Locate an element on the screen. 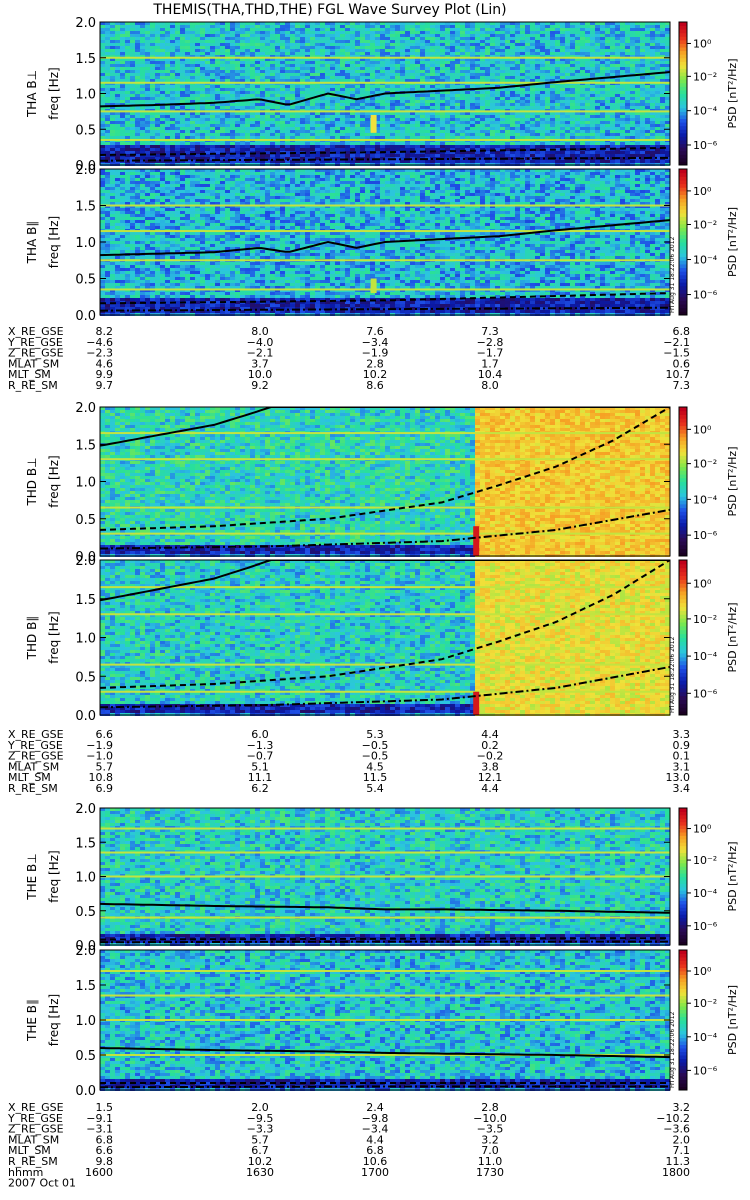 This screenshot has width=750, height=1200. solid-curve is located at coordinates (385, 1053).